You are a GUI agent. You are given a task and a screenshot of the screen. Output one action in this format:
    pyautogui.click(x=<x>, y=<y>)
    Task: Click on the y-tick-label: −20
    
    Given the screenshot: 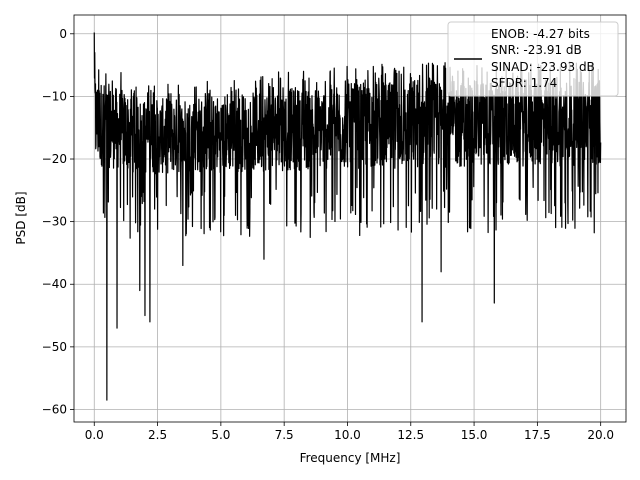 What is the action you would take?
    pyautogui.click(x=54, y=159)
    